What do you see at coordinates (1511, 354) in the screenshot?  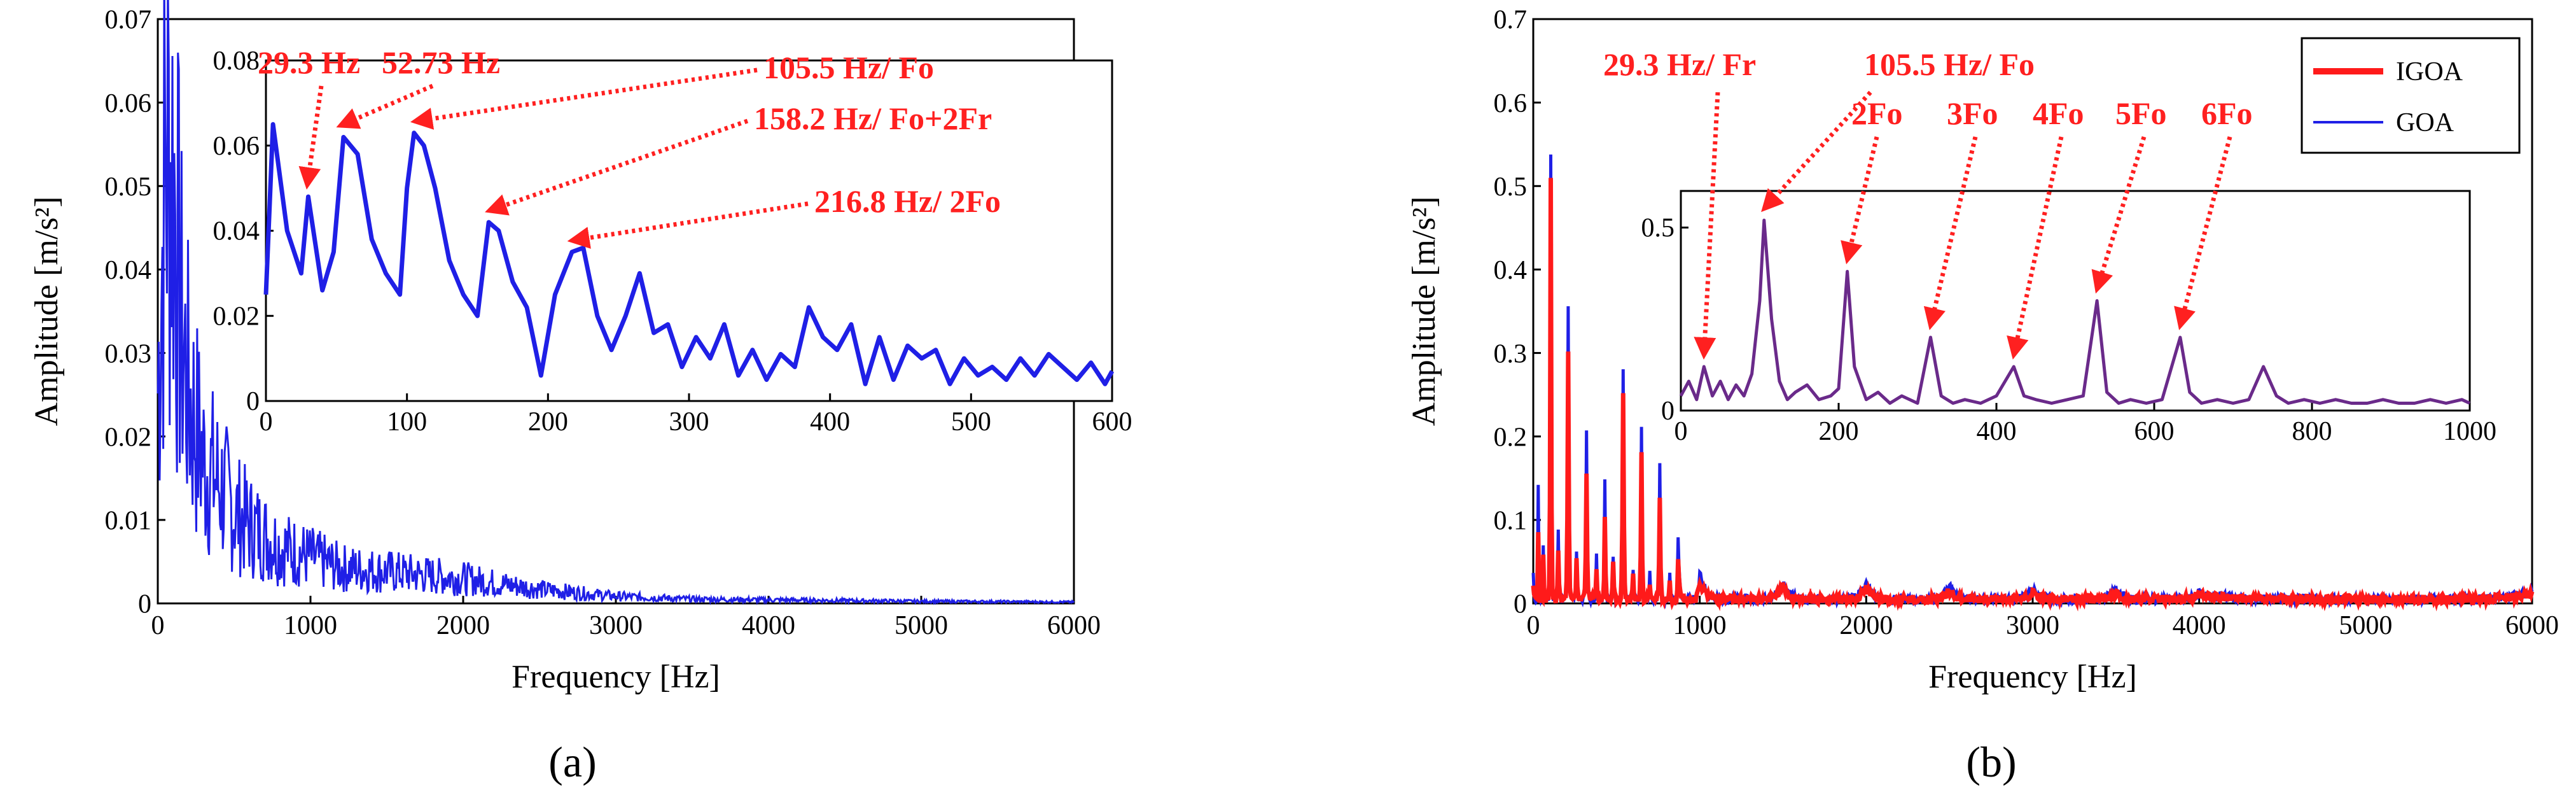 I see `panel-b-main-ytick-label: 0.3` at bounding box center [1511, 354].